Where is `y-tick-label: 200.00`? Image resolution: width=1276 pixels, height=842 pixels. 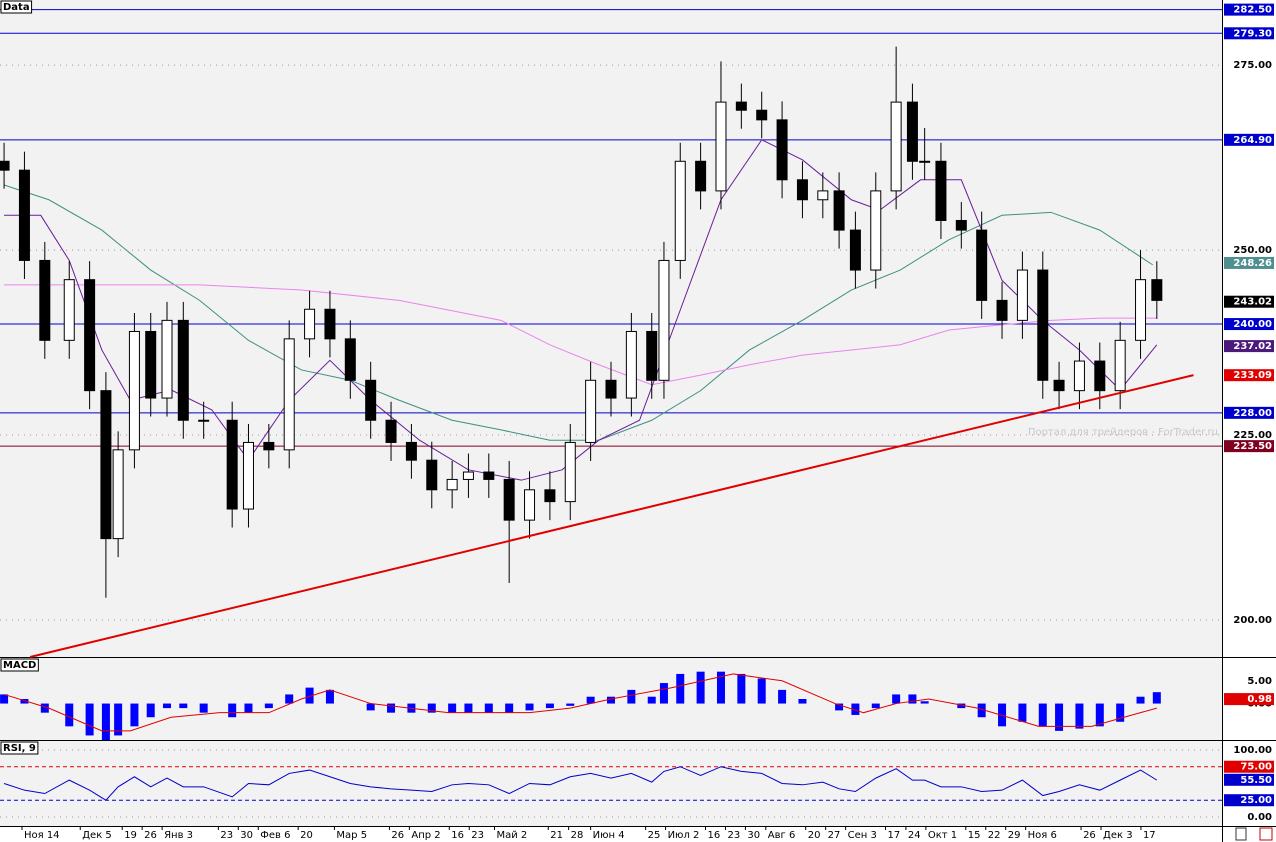 y-tick-label: 200.00 is located at coordinates (1252, 620).